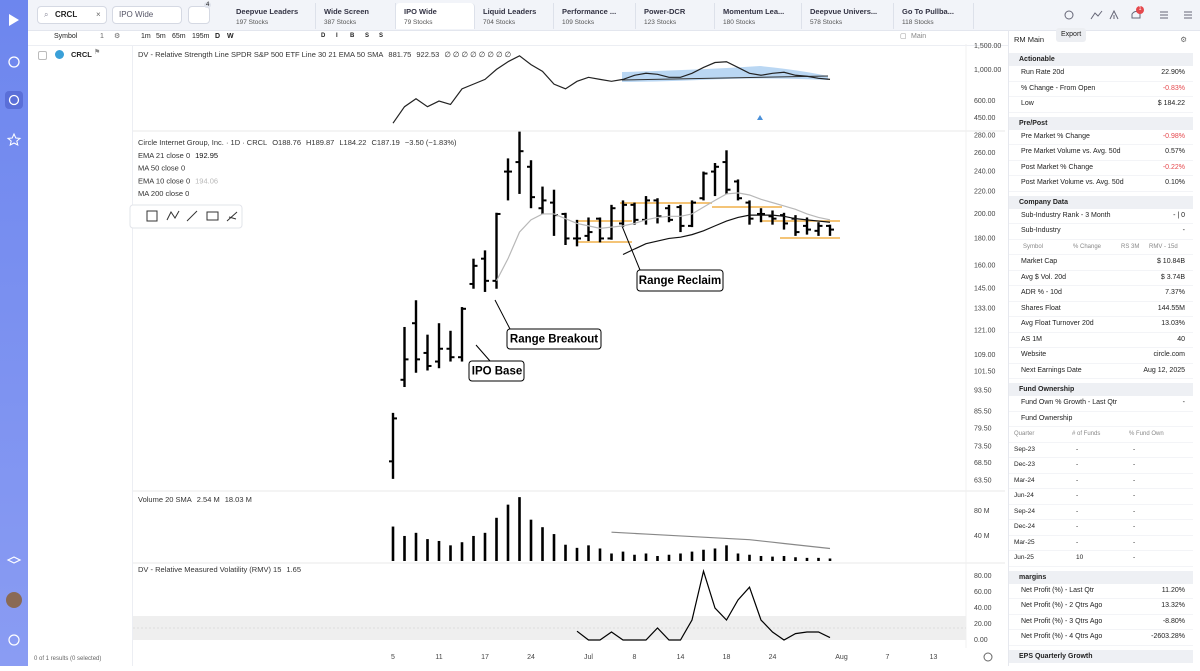 Image resolution: width=1200 pixels, height=671 pixels. I want to click on active-icon-bg, so click(14, 100).